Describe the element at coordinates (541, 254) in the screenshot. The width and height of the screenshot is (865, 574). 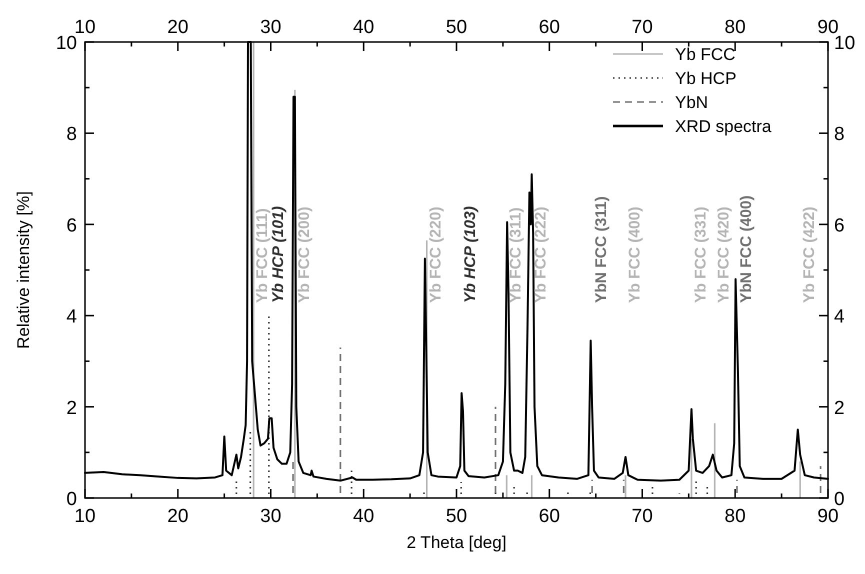
I see `annotation: Yb FCC (222)` at that location.